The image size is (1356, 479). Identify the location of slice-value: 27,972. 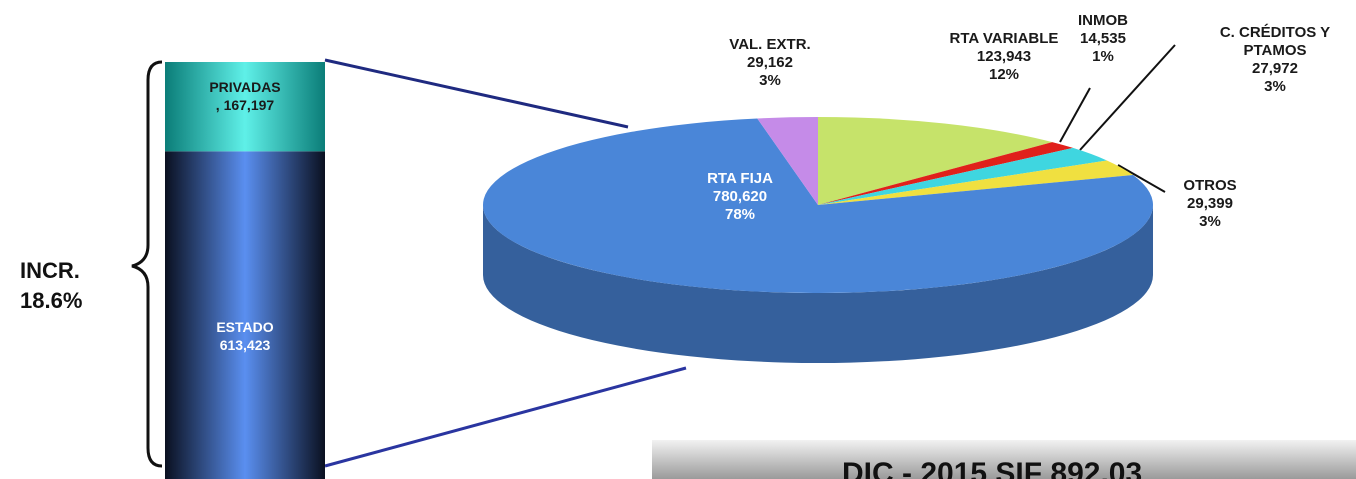
(1275, 68).